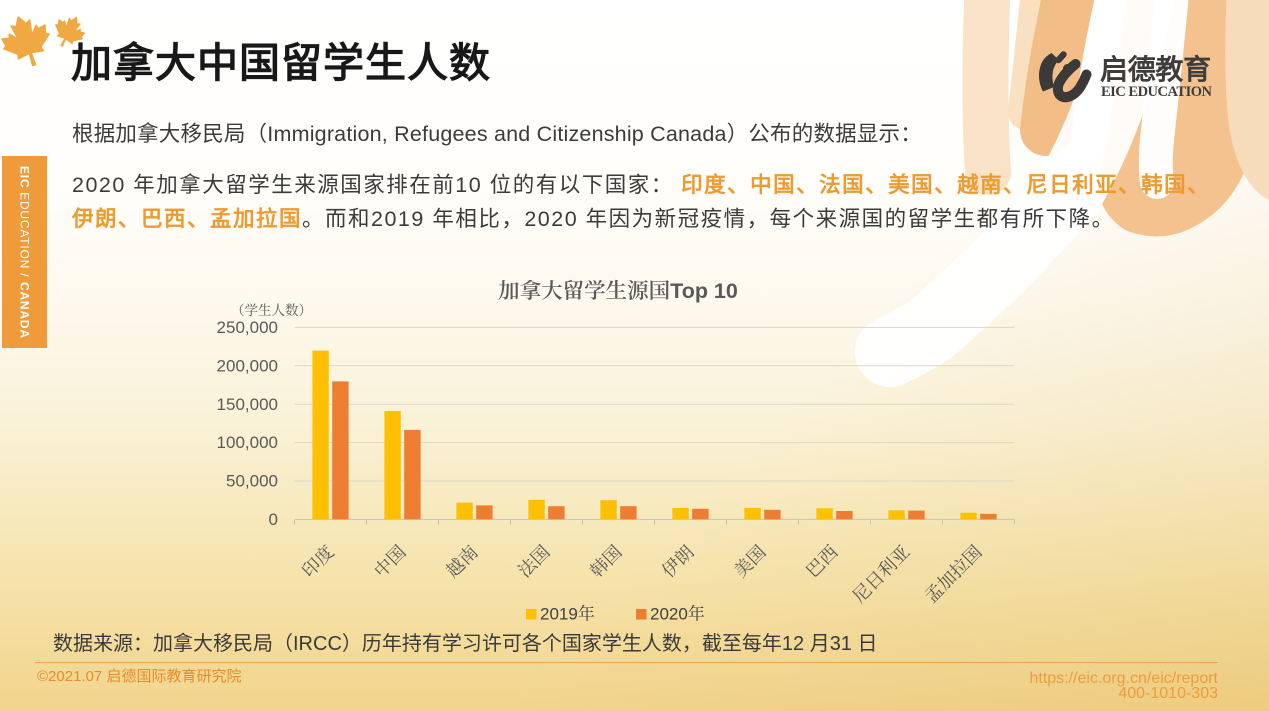  Describe the element at coordinates (273, 519) in the screenshot. I see `svg-text: 0` at that location.